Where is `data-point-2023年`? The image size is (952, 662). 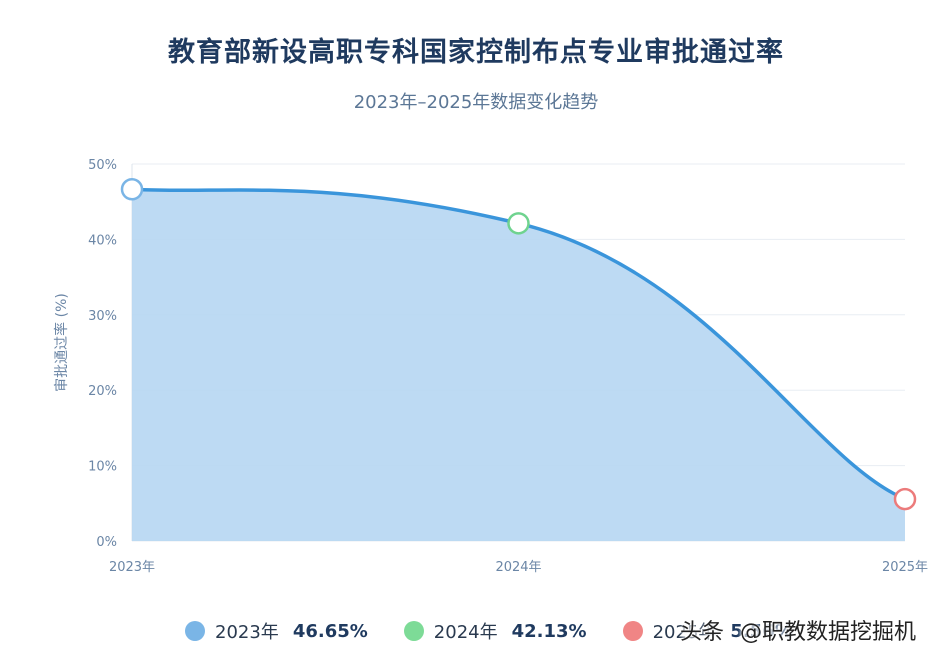
data-point-2023年 is located at coordinates (132, 189).